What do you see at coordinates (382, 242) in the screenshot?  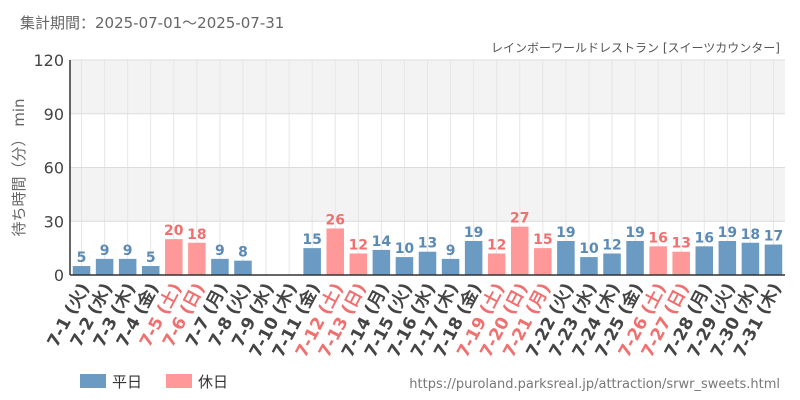 I see `data-label: 14` at bounding box center [382, 242].